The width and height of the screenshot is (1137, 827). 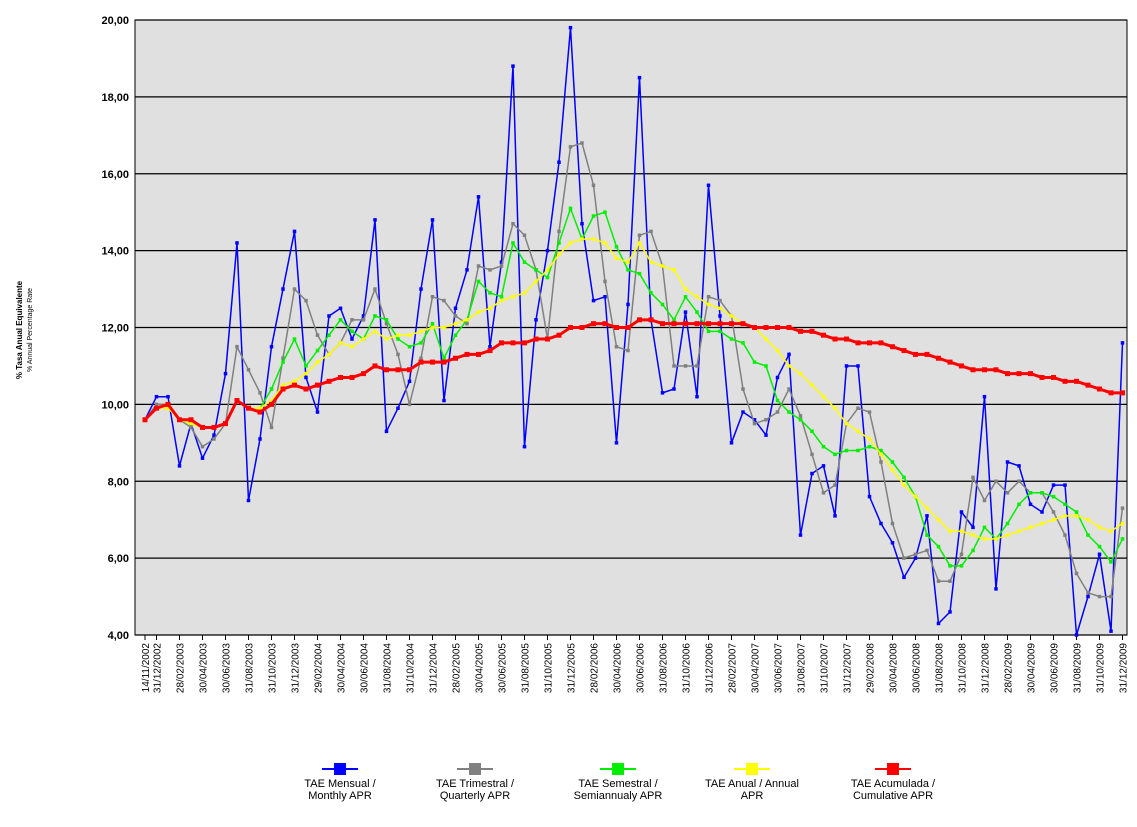 What do you see at coordinates (641, 668) in the screenshot?
I see `x-tick-label: 30/06/2006` at bounding box center [641, 668].